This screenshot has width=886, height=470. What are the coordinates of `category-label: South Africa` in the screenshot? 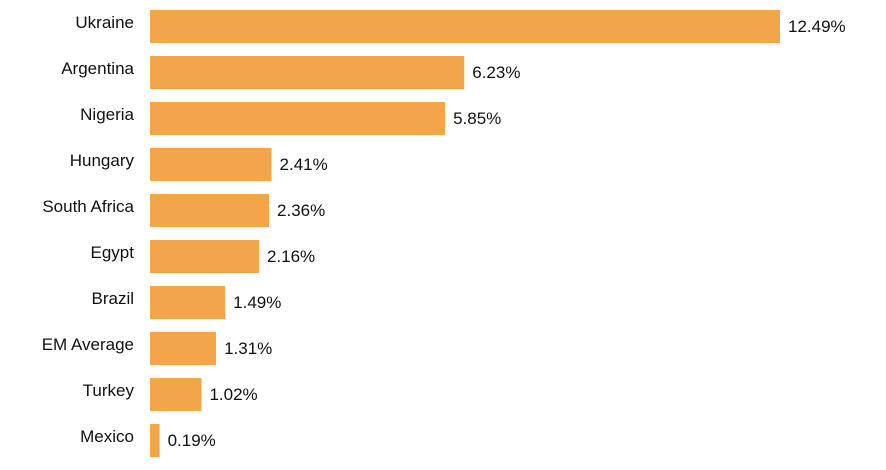 It's located at (88, 206).